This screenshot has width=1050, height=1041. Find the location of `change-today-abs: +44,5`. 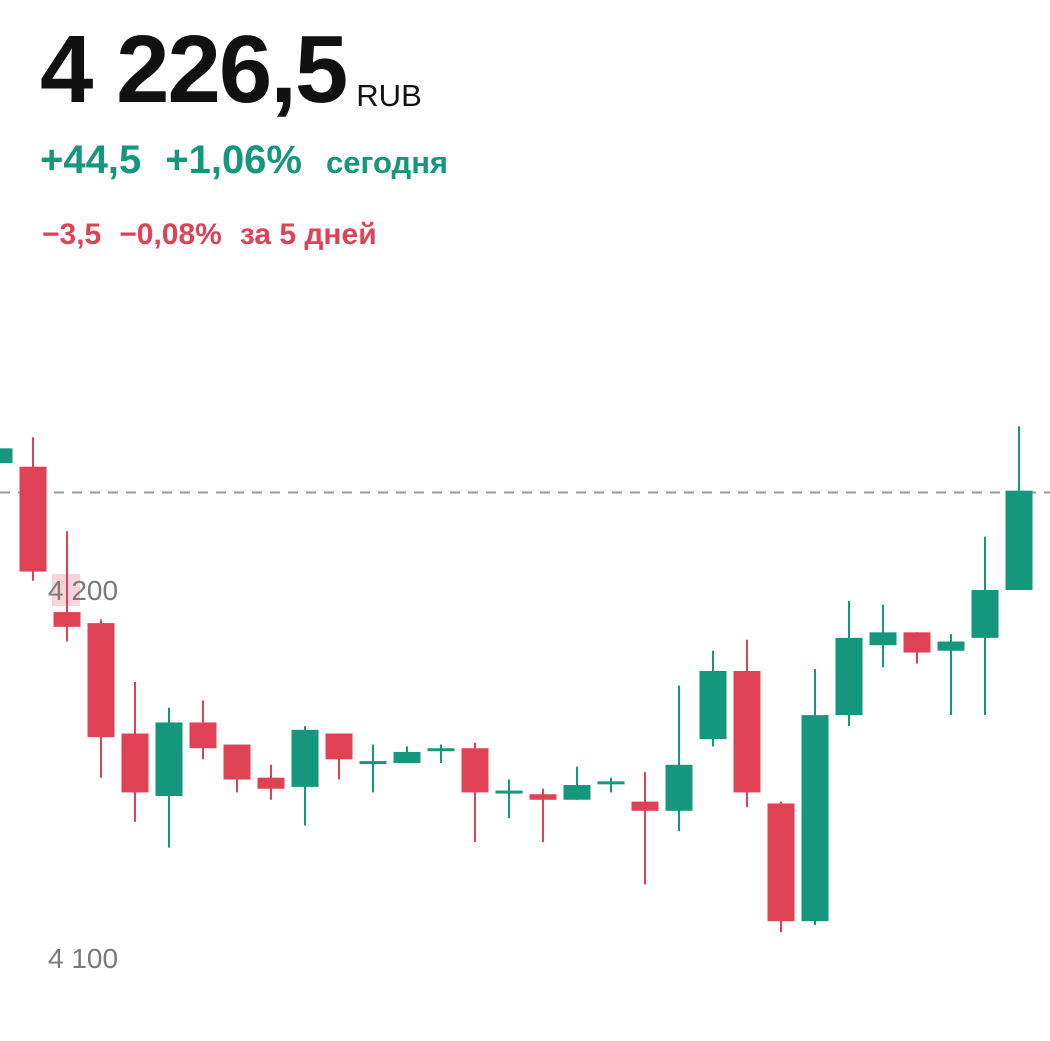

change-today-abs: +44,5 is located at coordinates (91, 160).